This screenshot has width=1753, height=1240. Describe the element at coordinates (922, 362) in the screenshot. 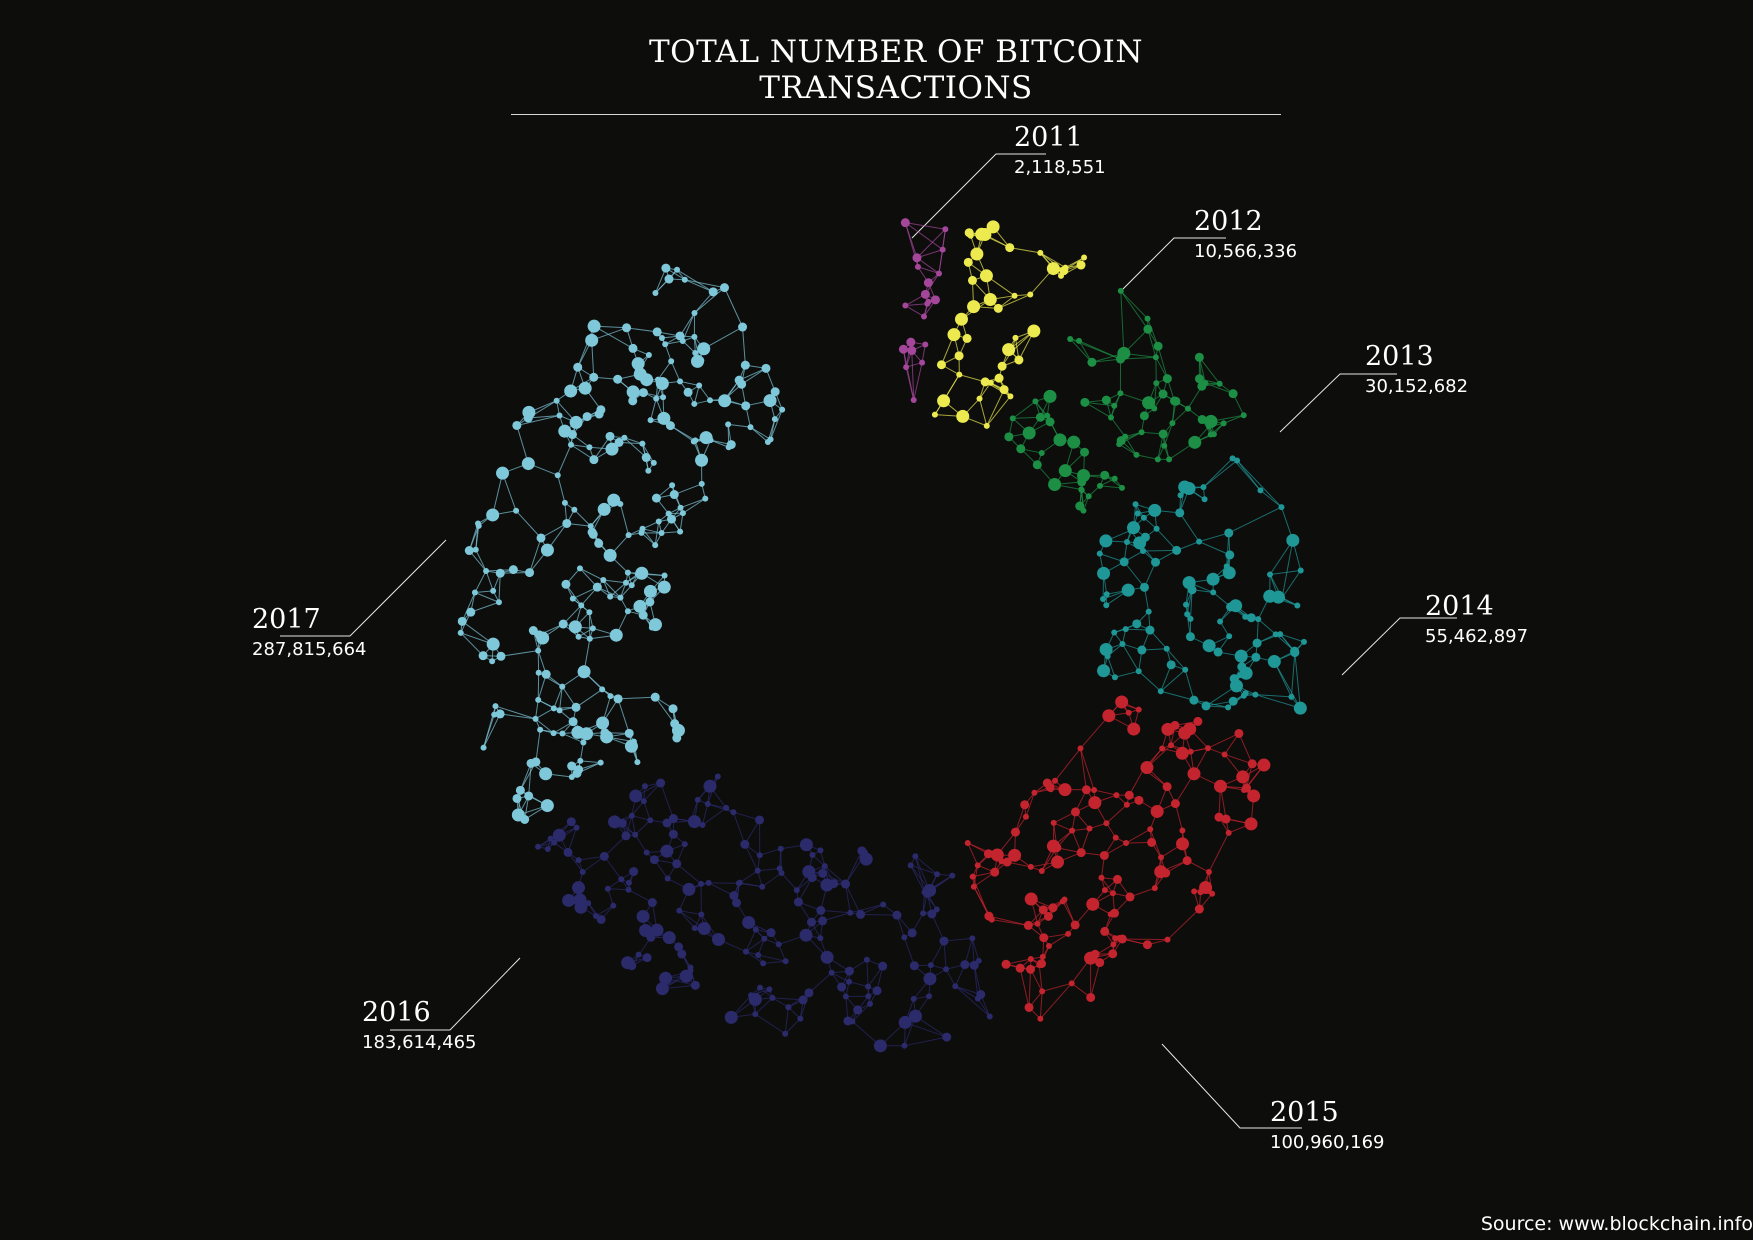

I see `node-2011` at that location.